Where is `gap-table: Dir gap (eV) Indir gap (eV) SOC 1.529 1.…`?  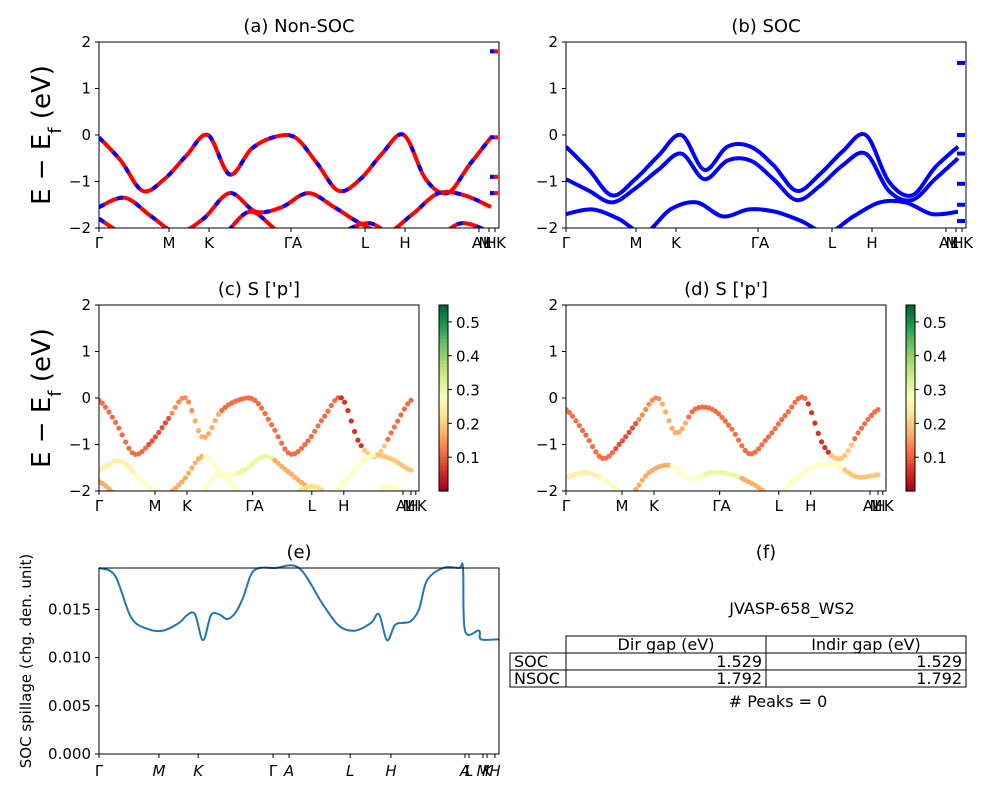
gap-table: Dir gap (eV) Indir gap (eV) SOC 1.529 1.… is located at coordinates (738, 661).